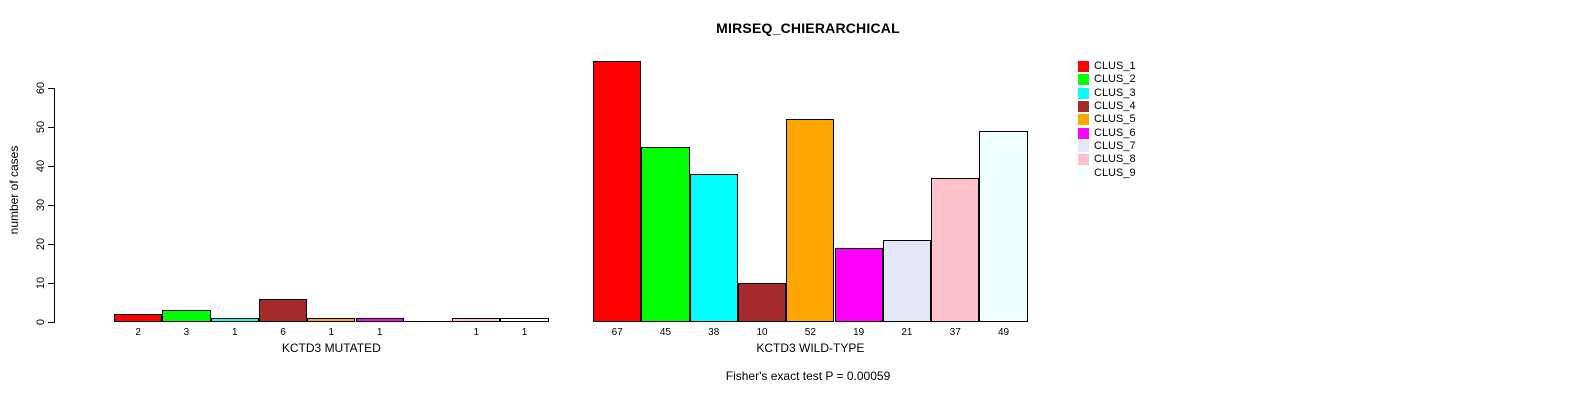 The image size is (1590, 400). I want to click on y-axis-label: number of cases, so click(14, 190).